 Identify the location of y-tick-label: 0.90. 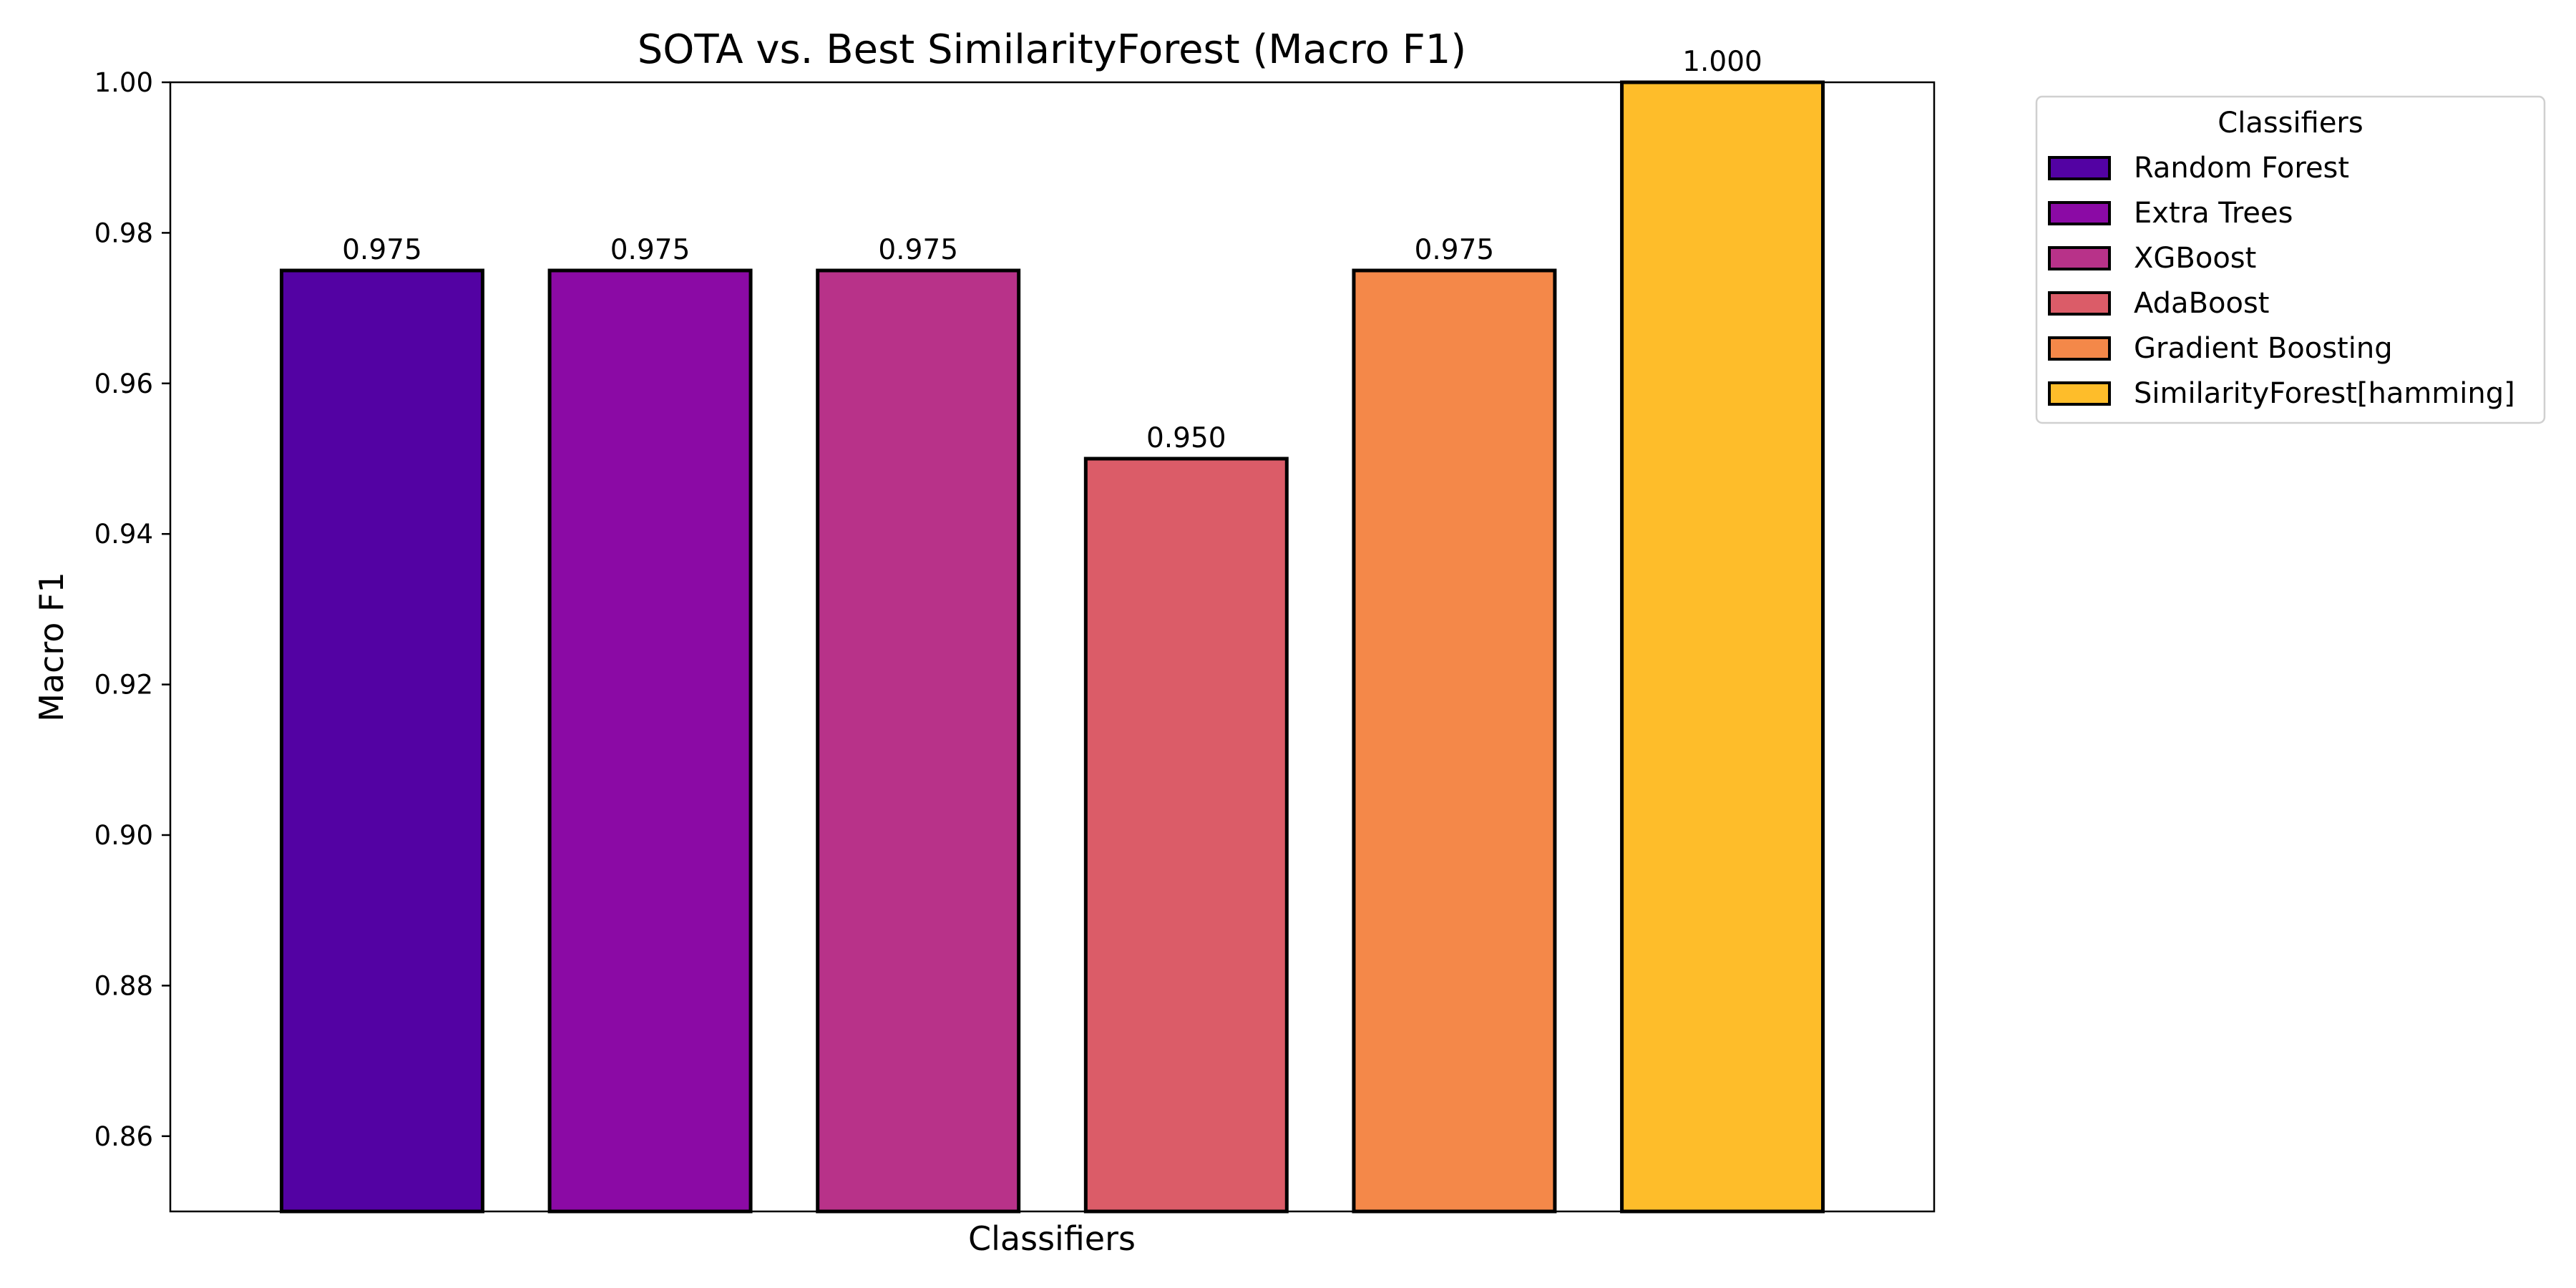
(123, 835).